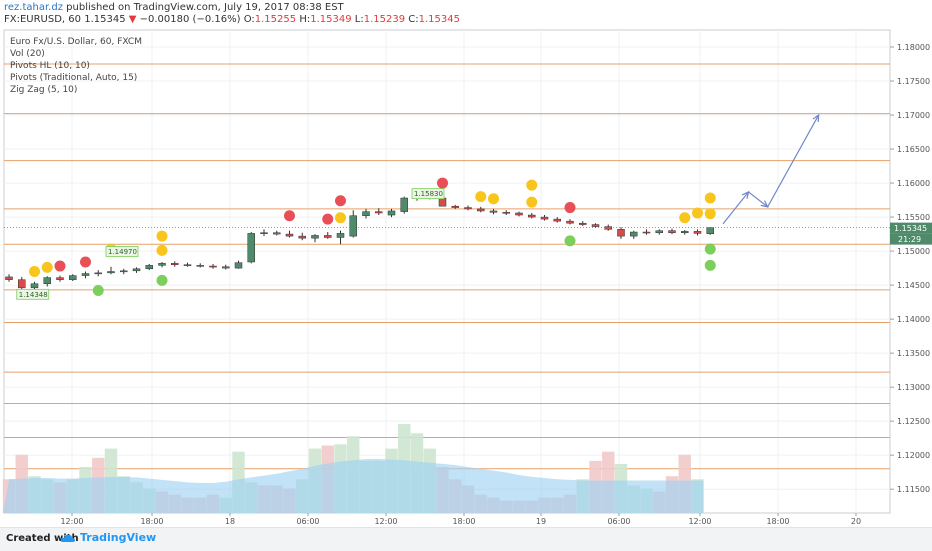 The image size is (932, 551). I want to click on x-tick-label: 19, so click(541, 521).